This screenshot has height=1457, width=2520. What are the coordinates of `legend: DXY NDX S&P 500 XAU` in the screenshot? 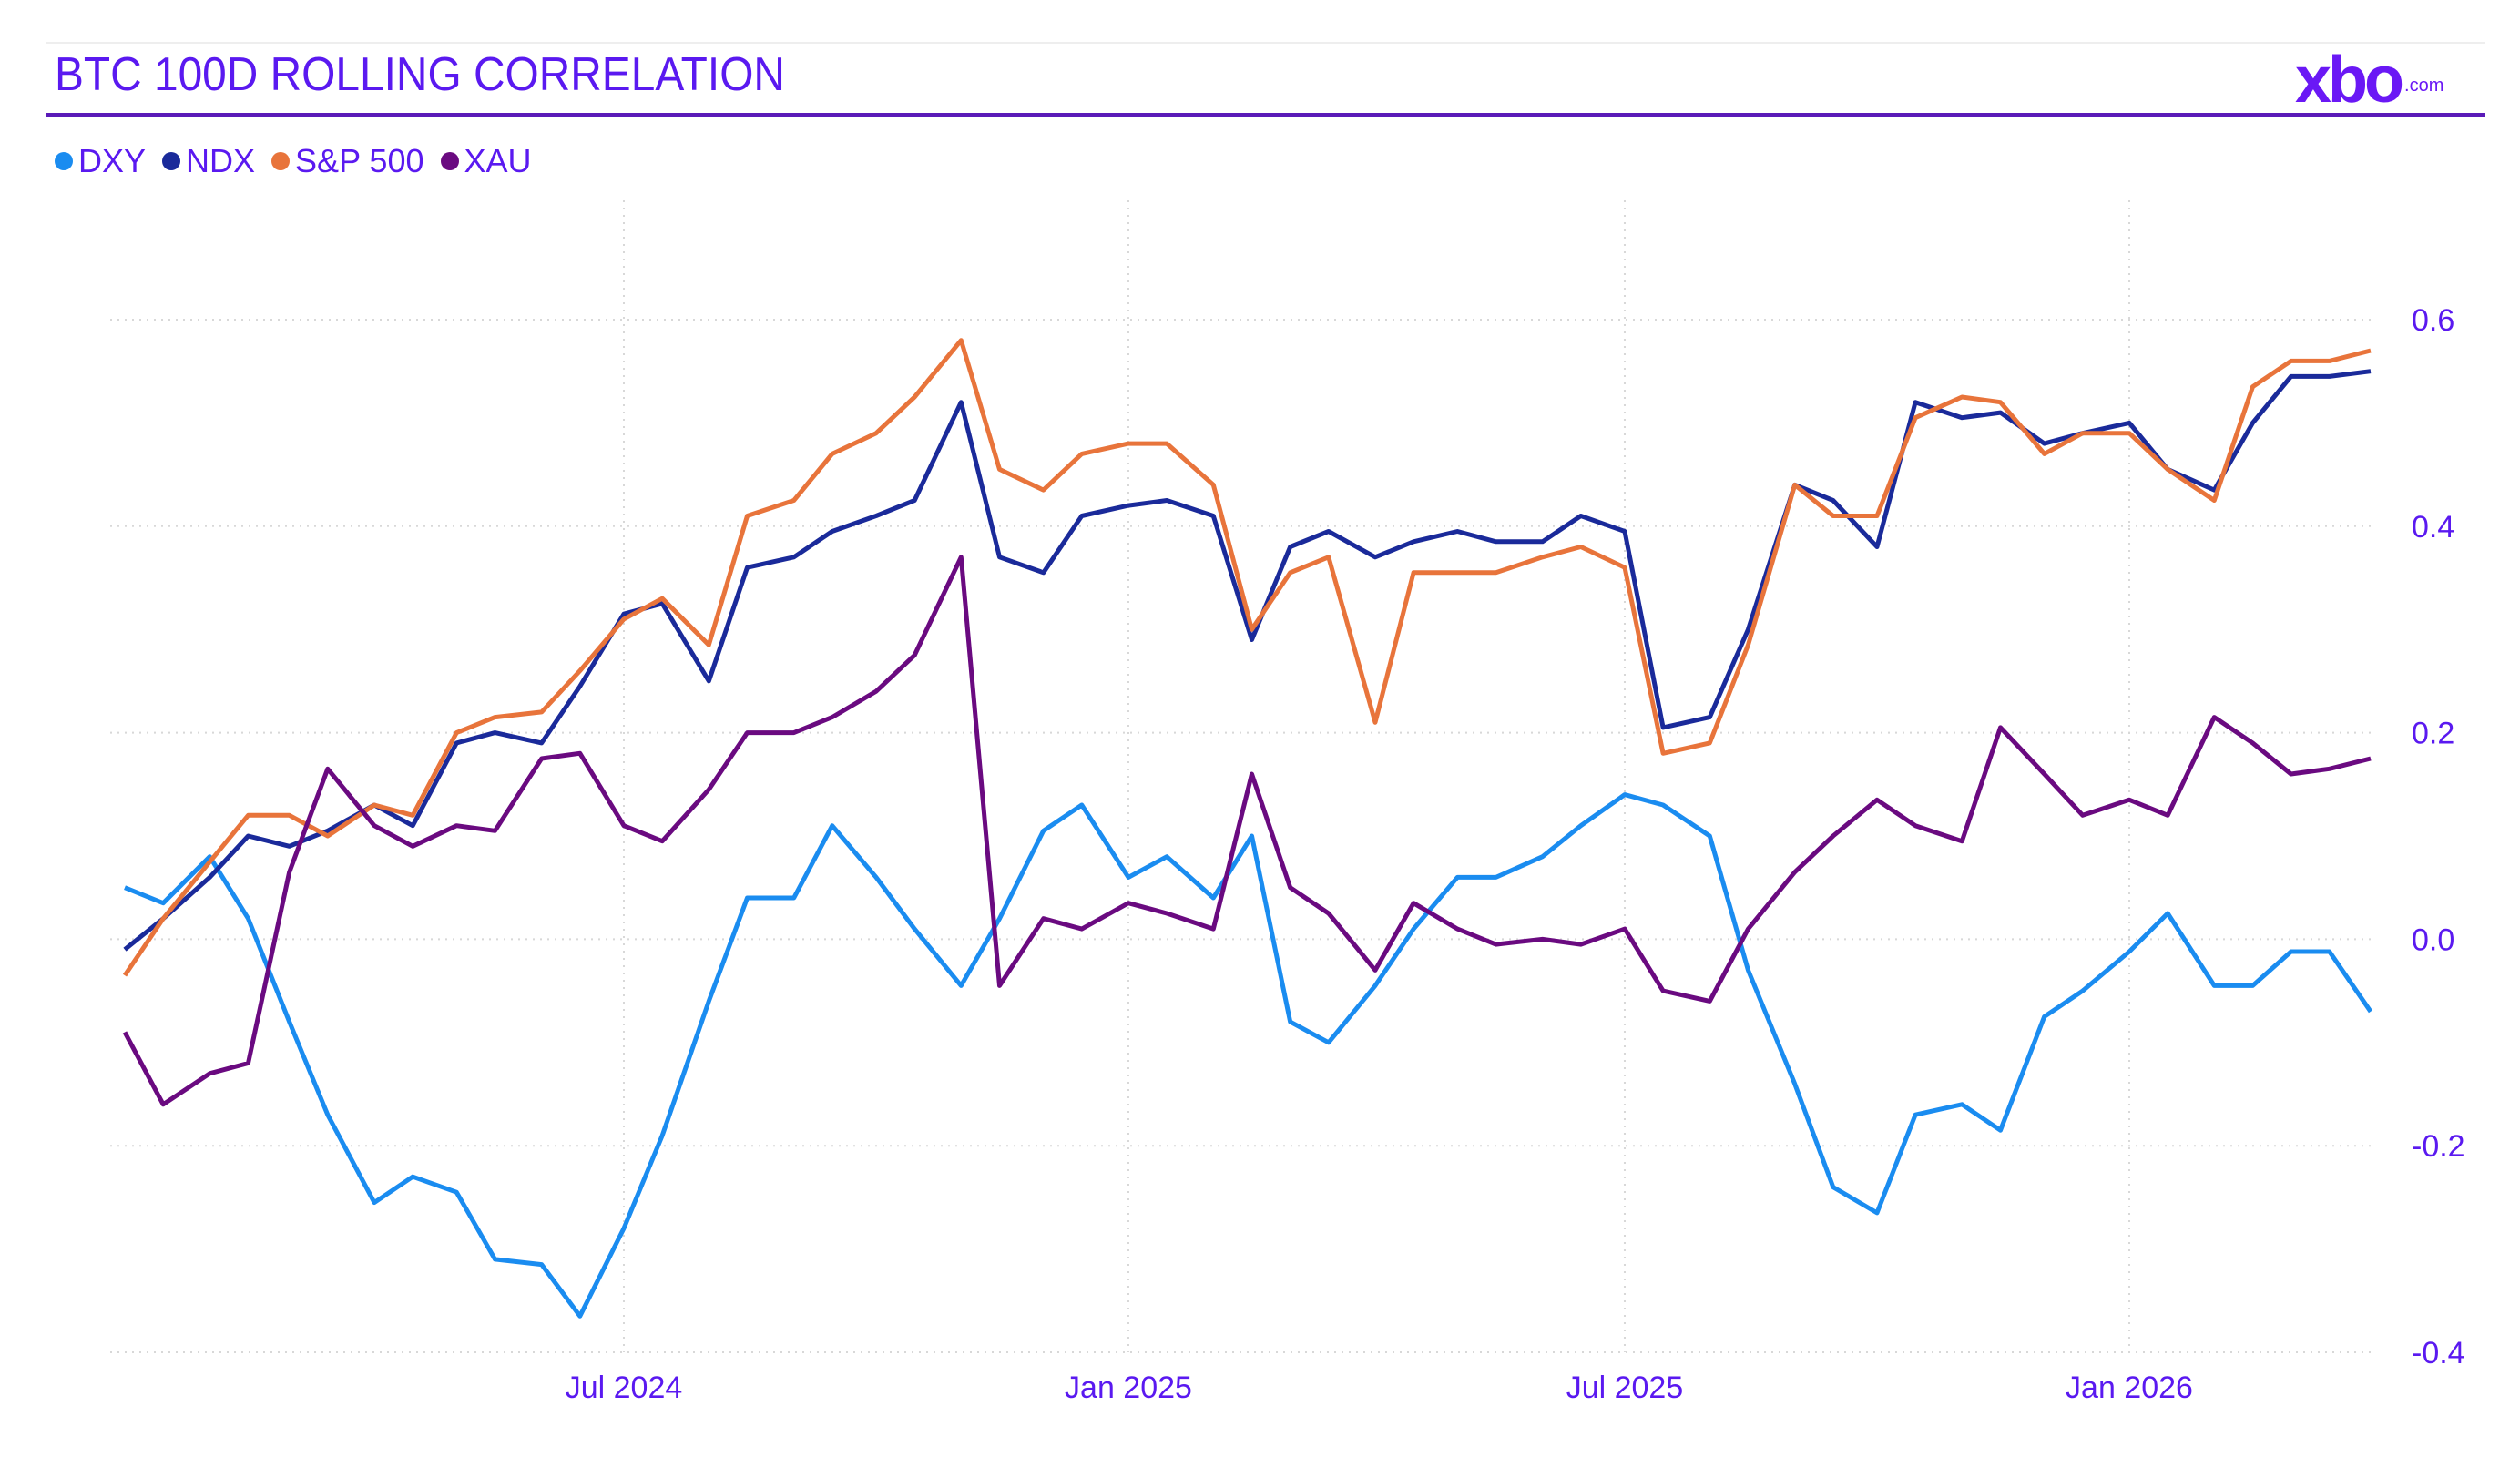 It's located at (293, 161).